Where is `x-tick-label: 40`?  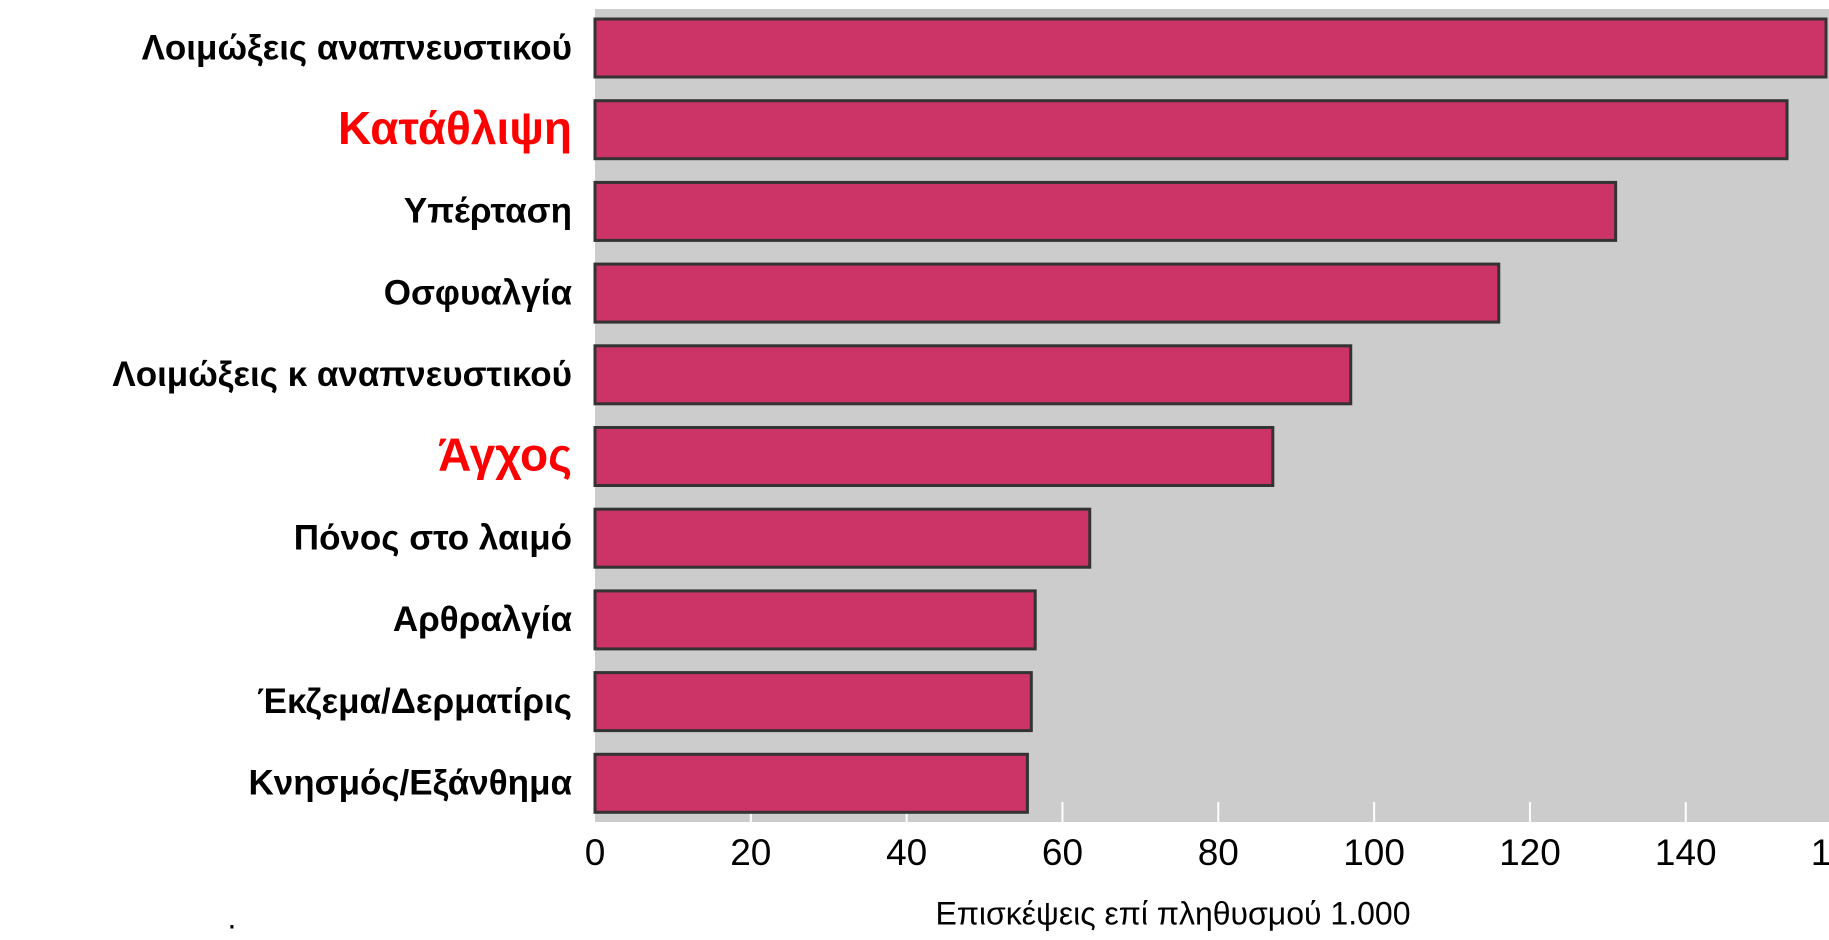 x-tick-label: 40 is located at coordinates (906, 852).